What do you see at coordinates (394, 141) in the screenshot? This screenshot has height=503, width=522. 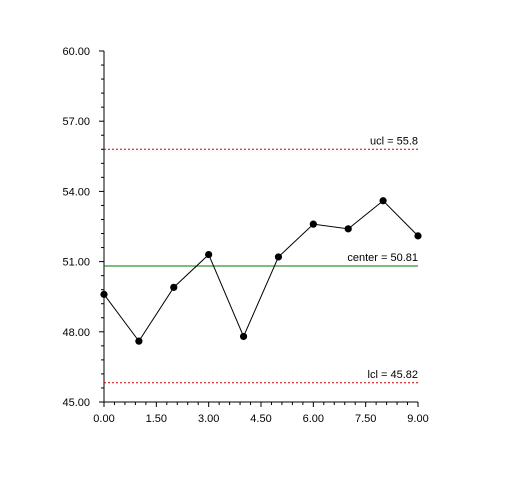 I see `control-limit-label: ucl = 55.8` at bounding box center [394, 141].